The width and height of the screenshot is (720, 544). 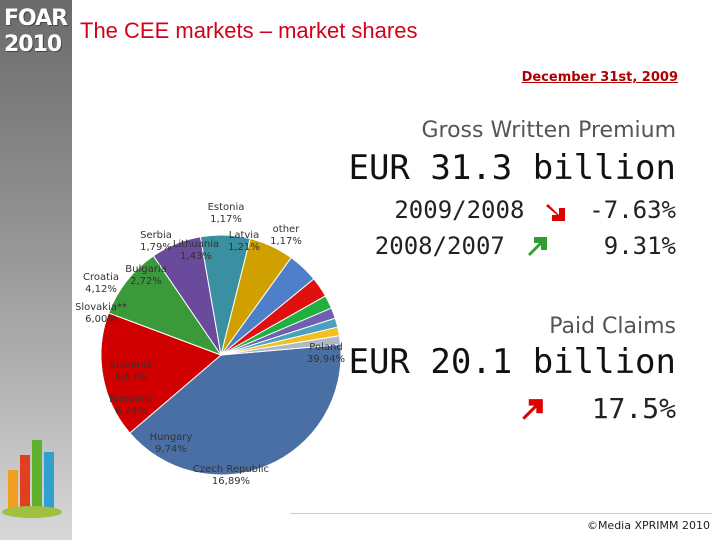 I want to click on gwp-value: EUR 31.3 billion, so click(x=512, y=168).